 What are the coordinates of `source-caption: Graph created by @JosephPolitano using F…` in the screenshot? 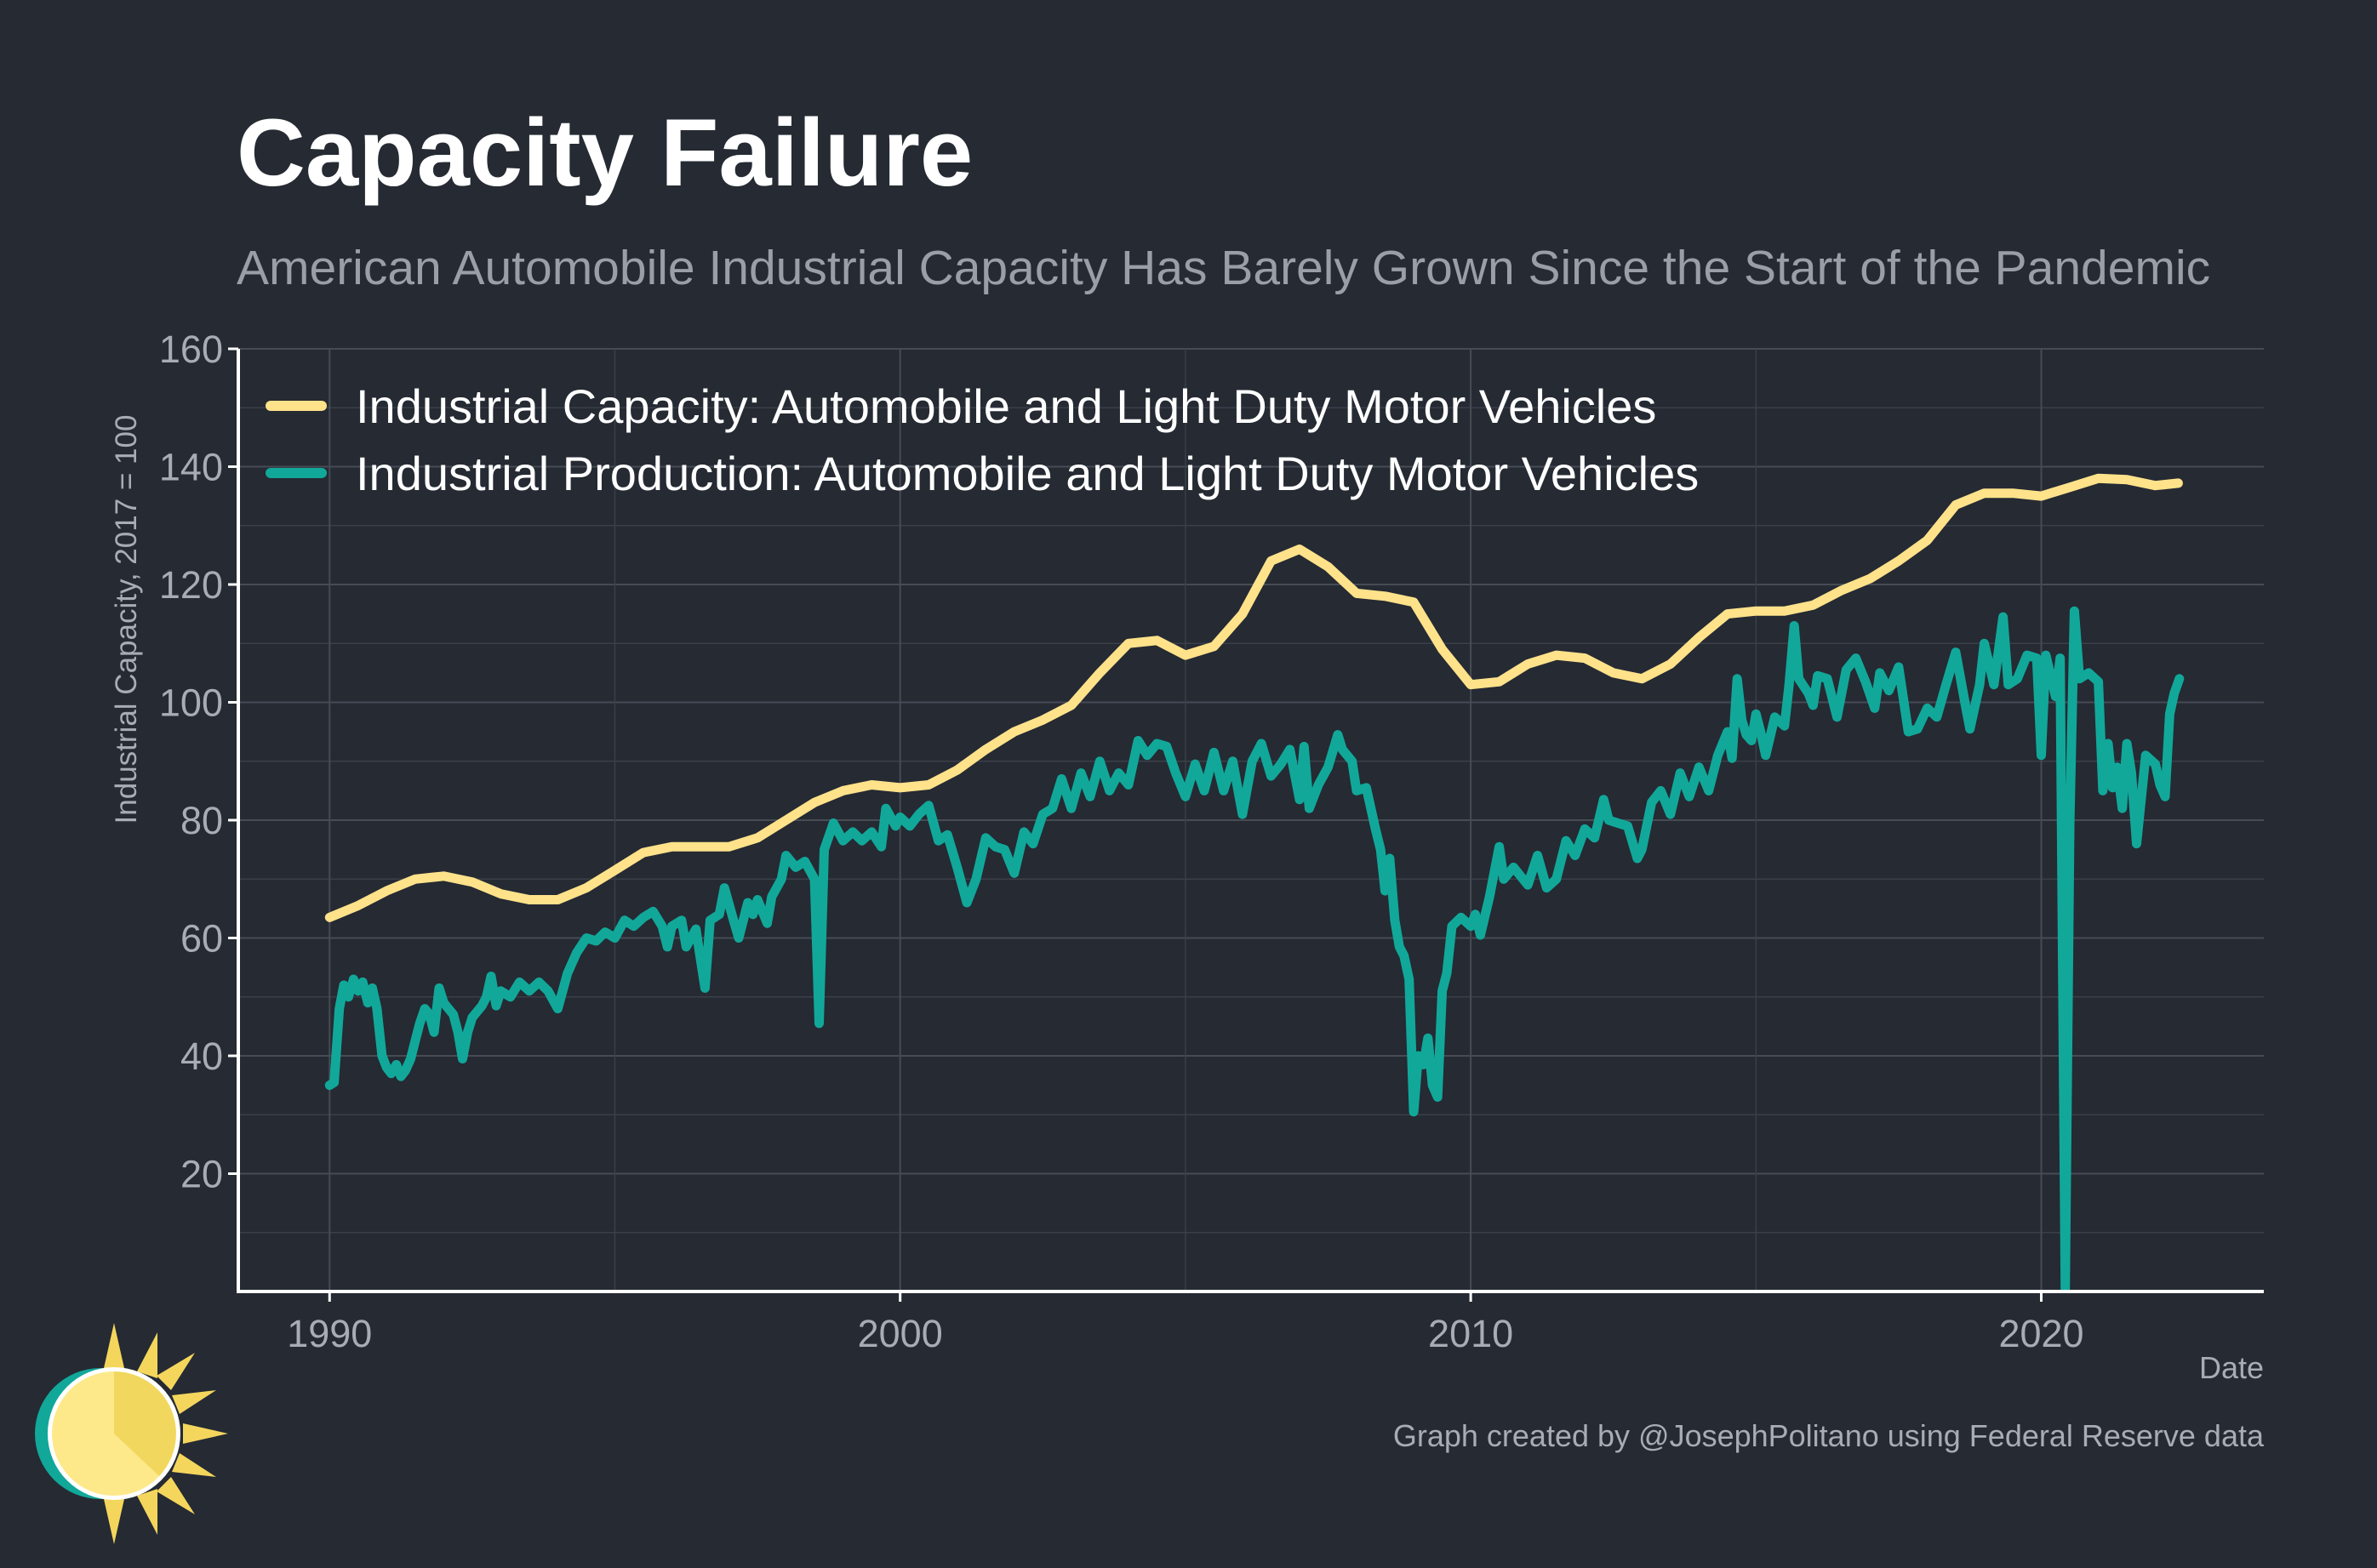 It's located at (1829, 1435).